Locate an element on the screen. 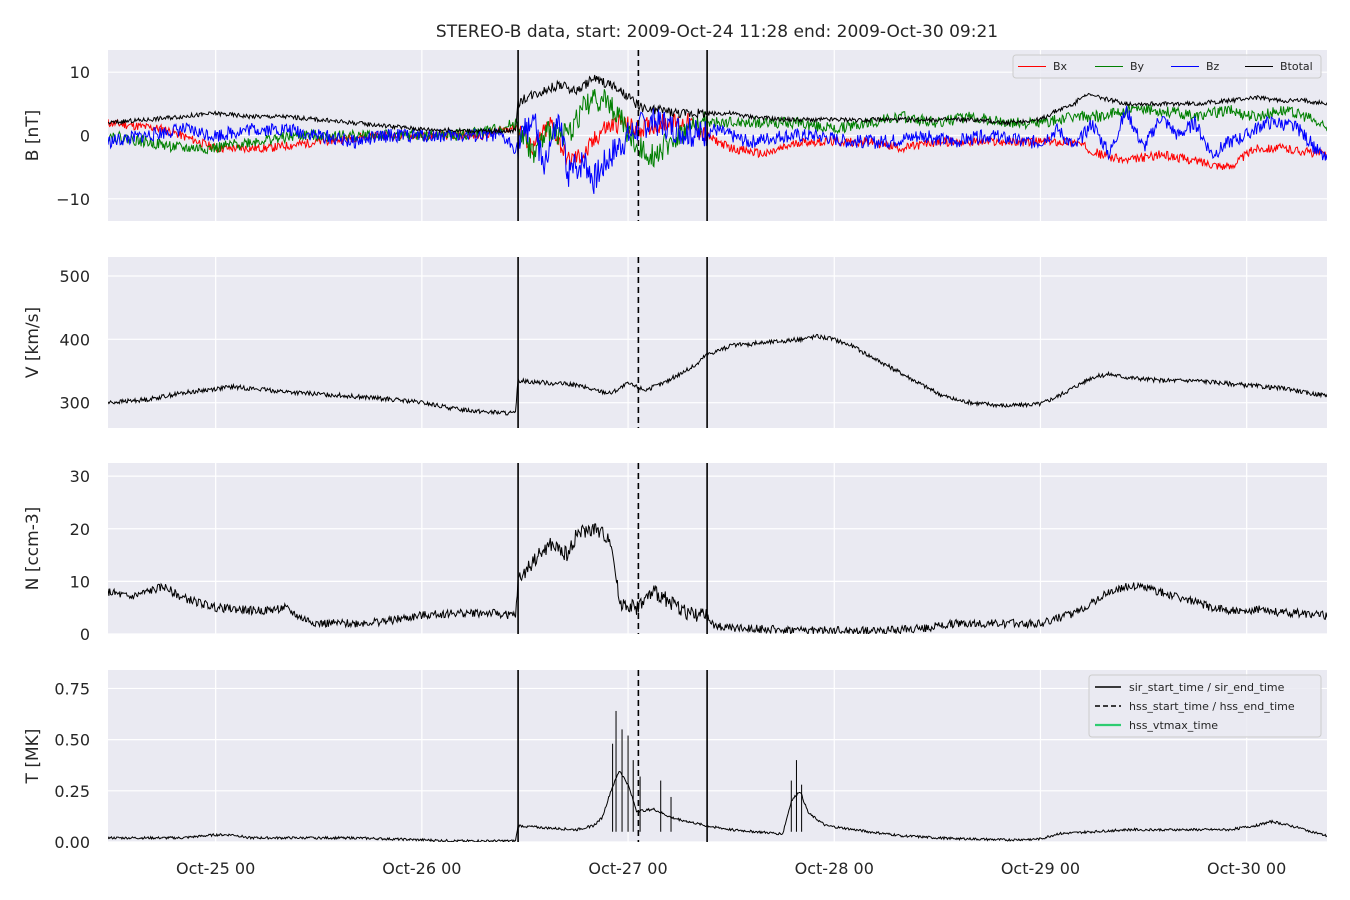 Image resolution: width=1350 pixels, height=900 pixels. y-axis-label: V [km/s] is located at coordinates (33, 342).